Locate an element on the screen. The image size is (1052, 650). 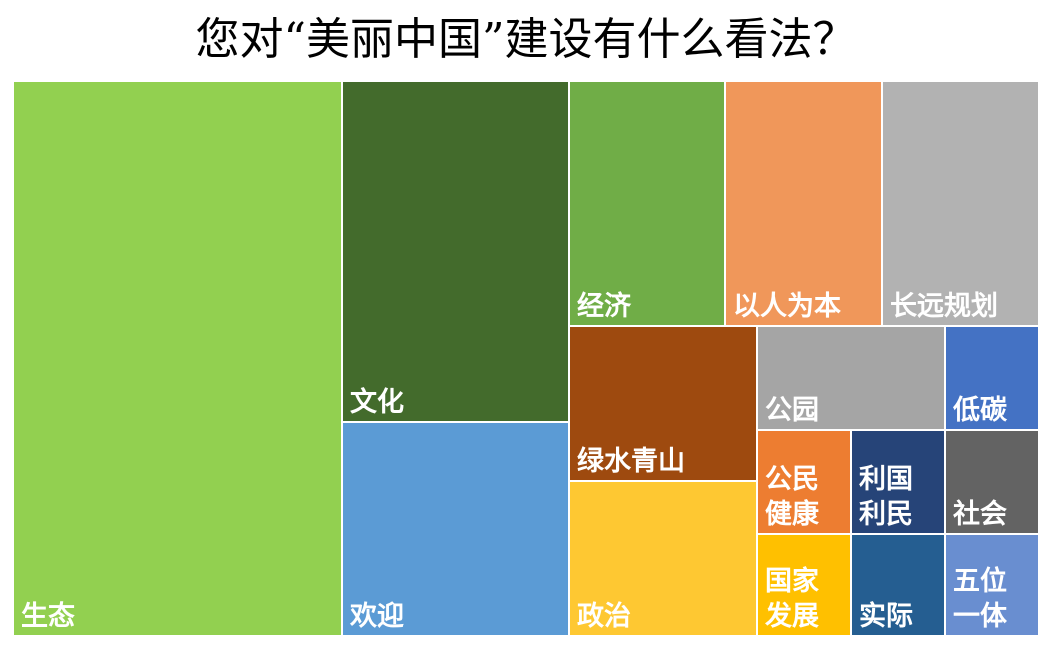
tile-label: 实际 is located at coordinates (886, 616).